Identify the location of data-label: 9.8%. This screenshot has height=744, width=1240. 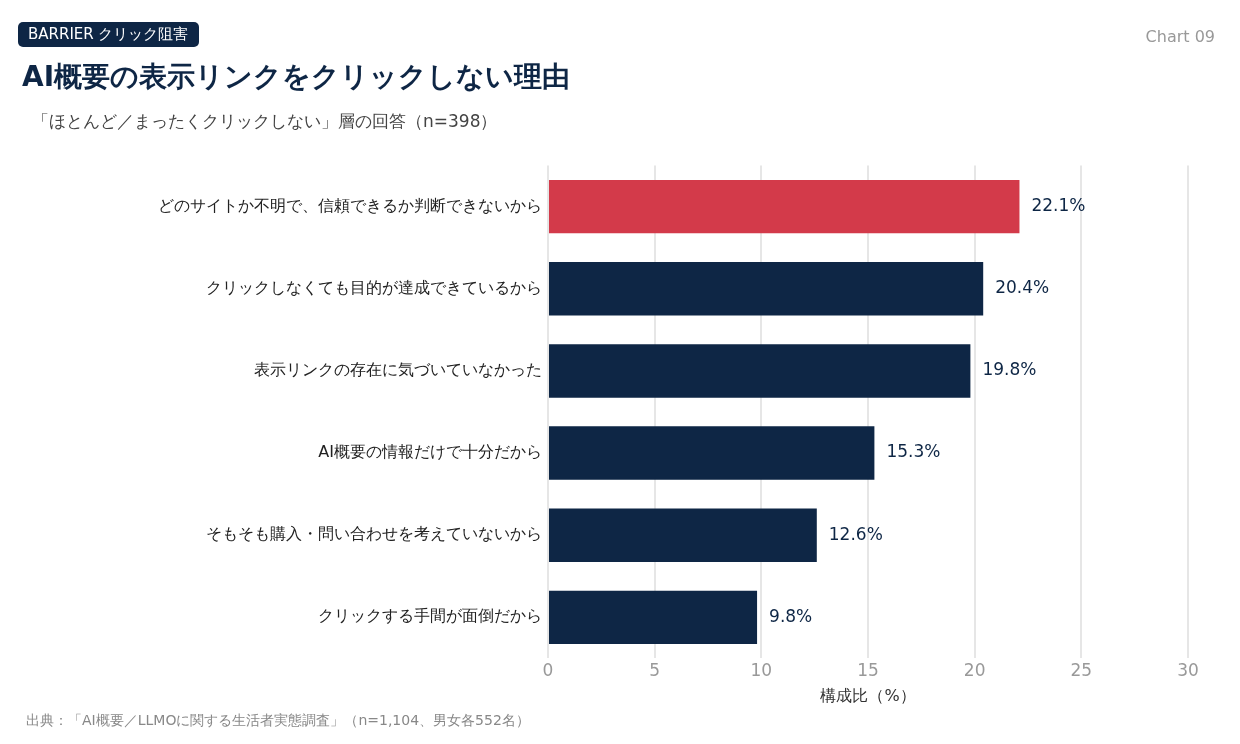
(791, 615).